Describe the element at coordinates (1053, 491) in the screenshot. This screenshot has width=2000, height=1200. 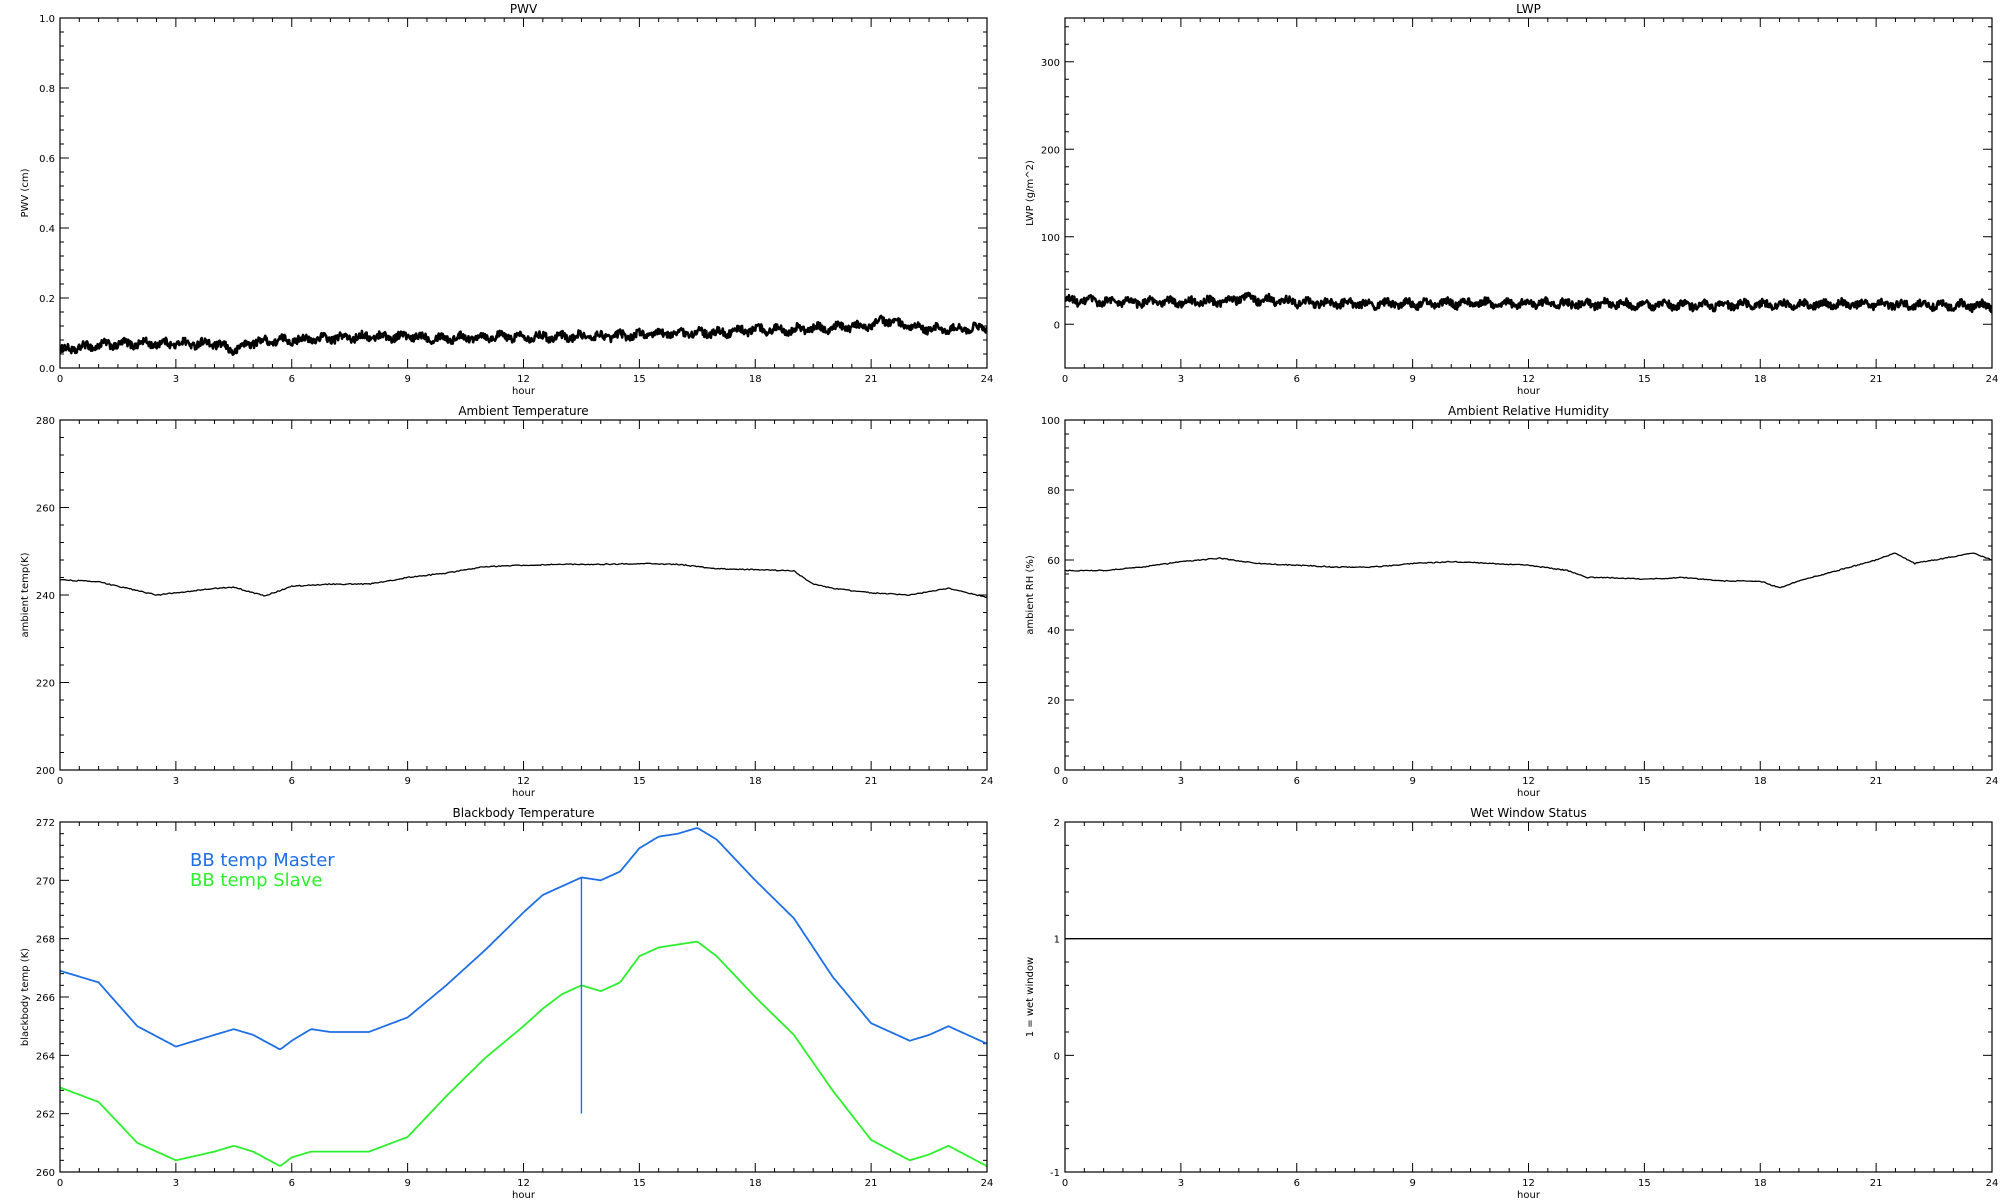
I see `y-tick-label: 80` at that location.